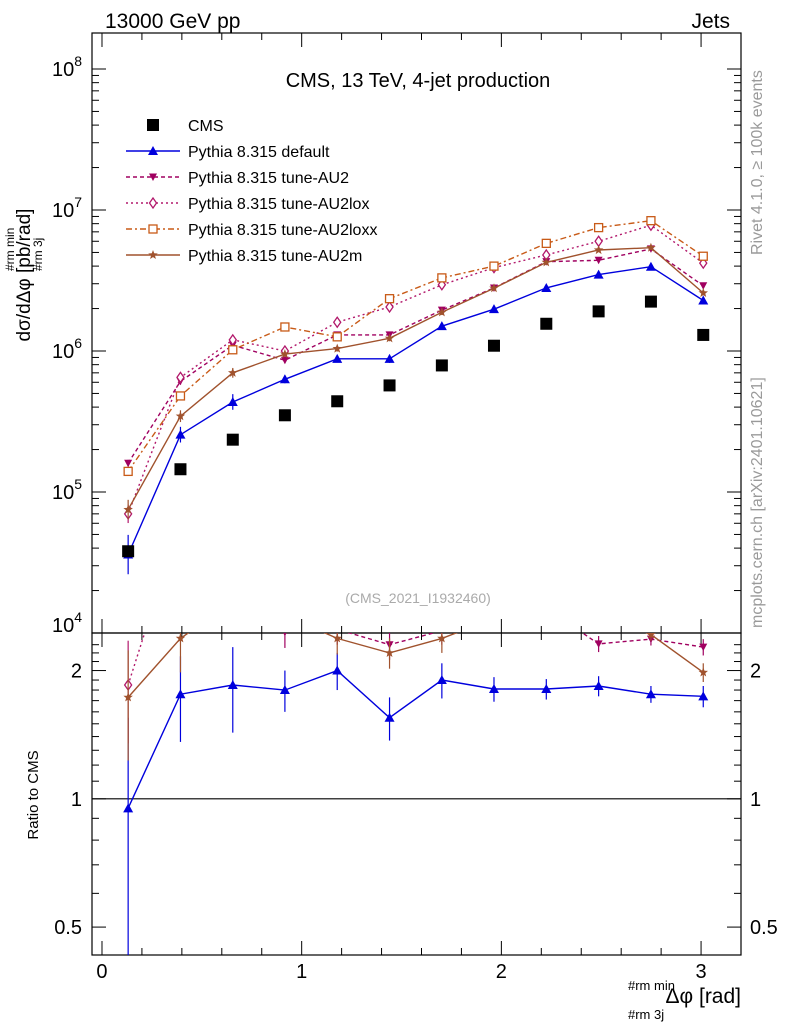  What do you see at coordinates (651, 985) in the screenshot?
I see `x-axis-label-sup: #rm min` at bounding box center [651, 985].